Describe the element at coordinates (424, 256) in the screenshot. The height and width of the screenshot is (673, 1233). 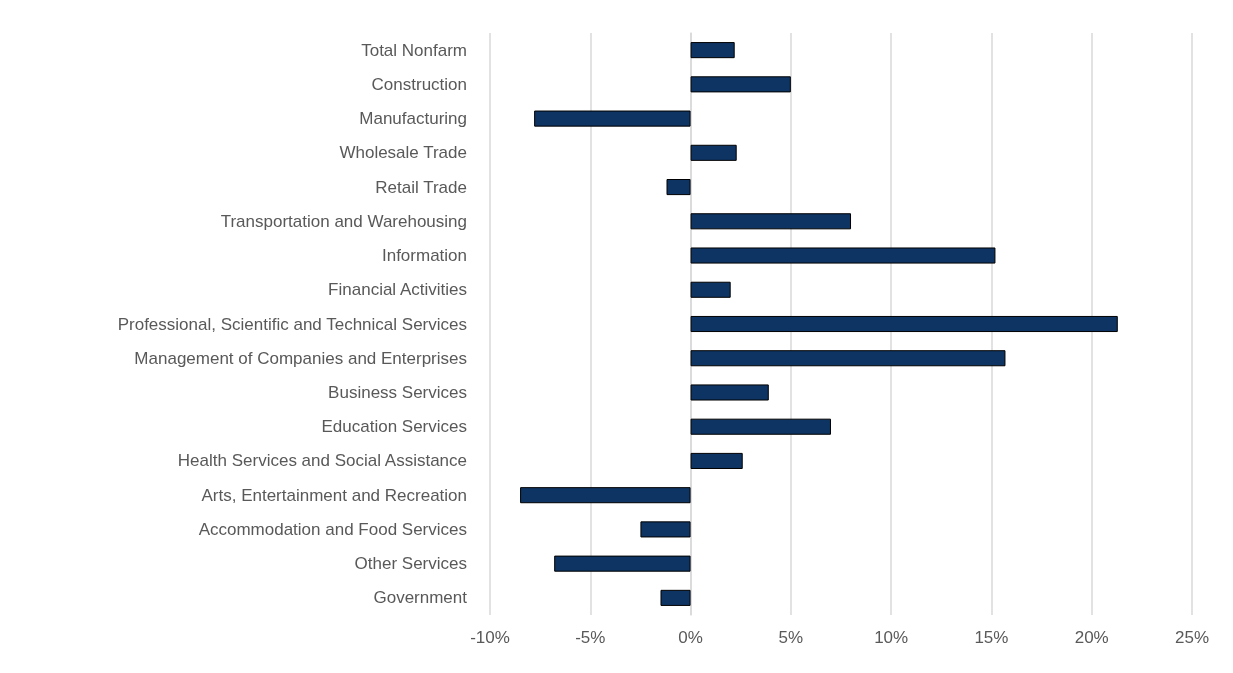
I see `y-tick-label: Information` at that location.